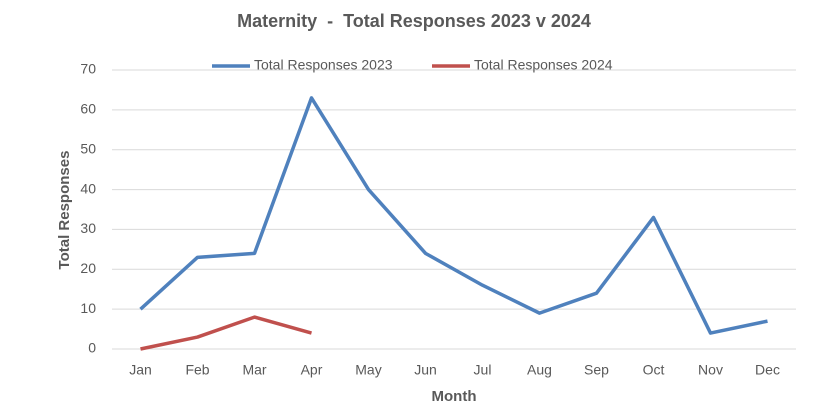 The height and width of the screenshot is (416, 827). I want to click on x-tick-label: Dec, so click(767, 370).